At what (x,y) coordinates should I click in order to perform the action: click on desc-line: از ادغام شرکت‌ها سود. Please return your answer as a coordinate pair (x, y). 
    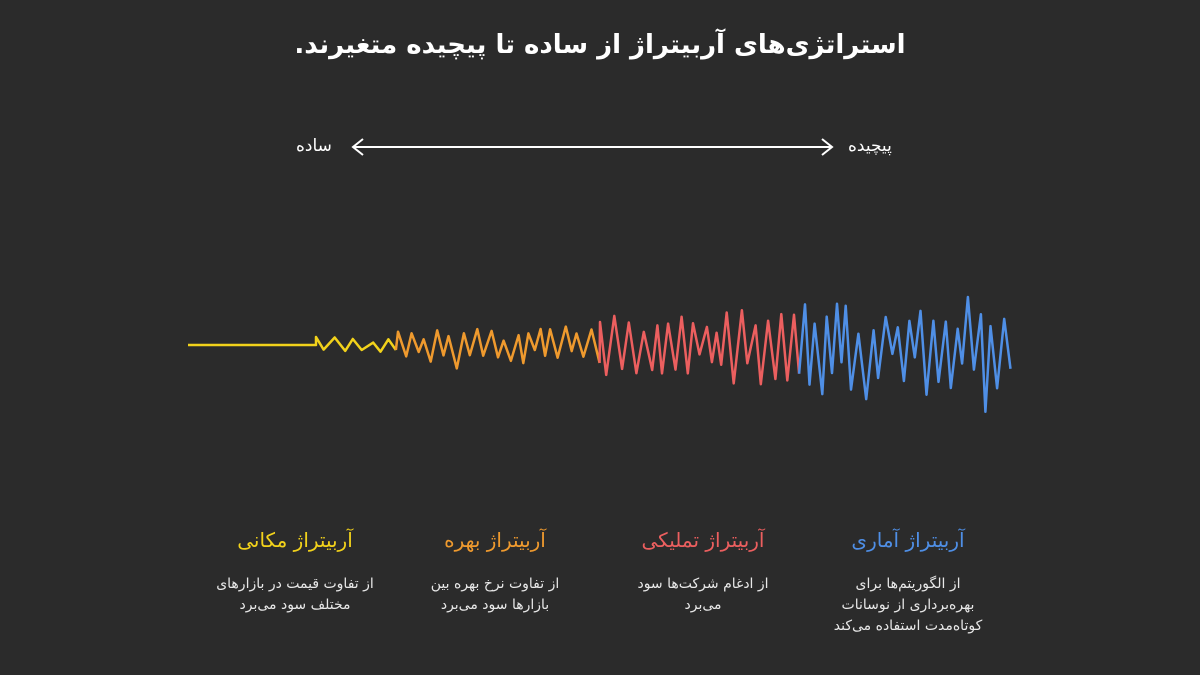
    Looking at the image, I should click on (703, 584).